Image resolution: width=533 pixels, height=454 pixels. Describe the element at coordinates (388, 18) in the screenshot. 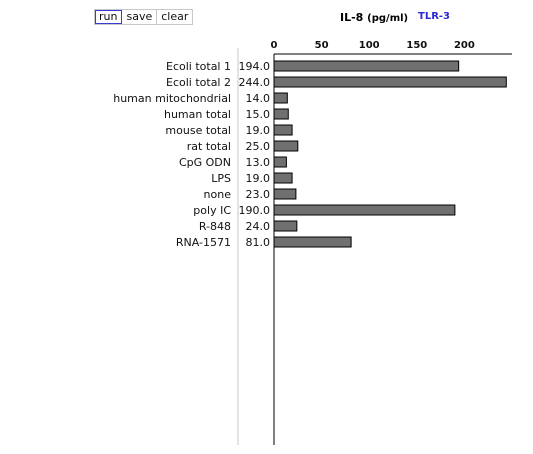

I see `chart-unit: (pg/ml)` at that location.